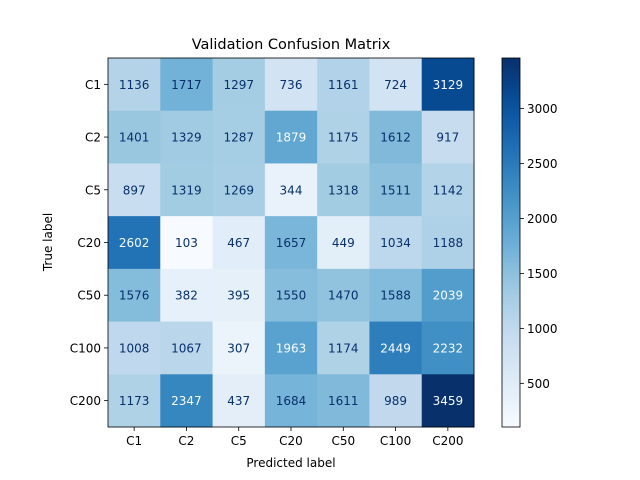 The image size is (640, 480). Describe the element at coordinates (48, 242) in the screenshot. I see `y-axis-label: True label` at that location.